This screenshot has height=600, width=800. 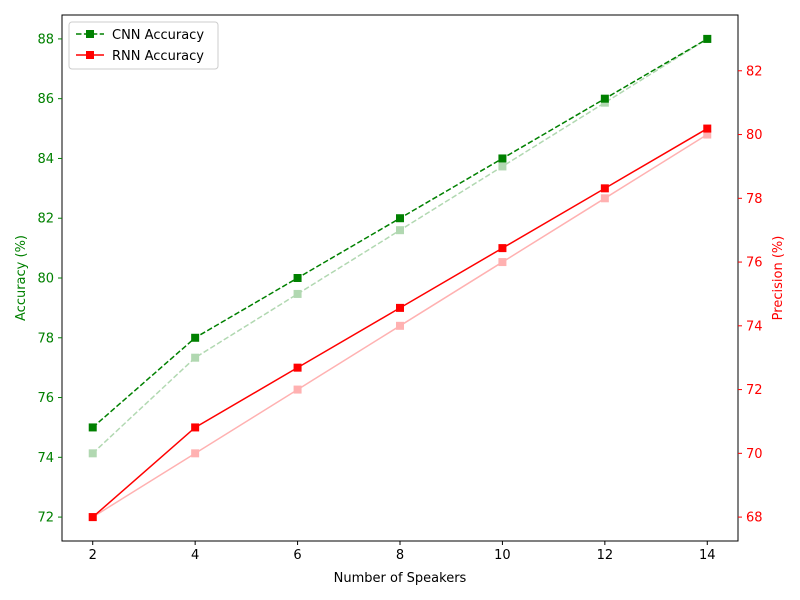 What do you see at coordinates (90, 55) in the screenshot?
I see `legend-marker-rnn` at bounding box center [90, 55].